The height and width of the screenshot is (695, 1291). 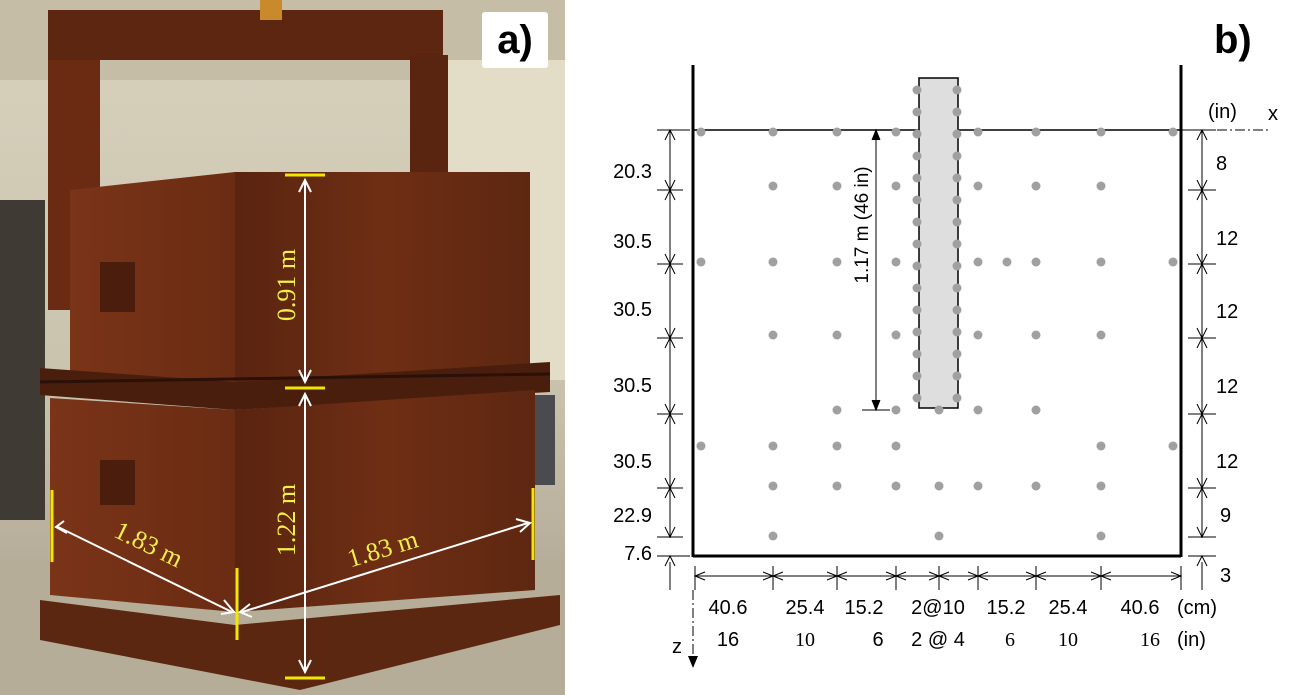 What do you see at coordinates (677, 647) in the screenshot?
I see `z-axis-label: z` at bounding box center [677, 647].